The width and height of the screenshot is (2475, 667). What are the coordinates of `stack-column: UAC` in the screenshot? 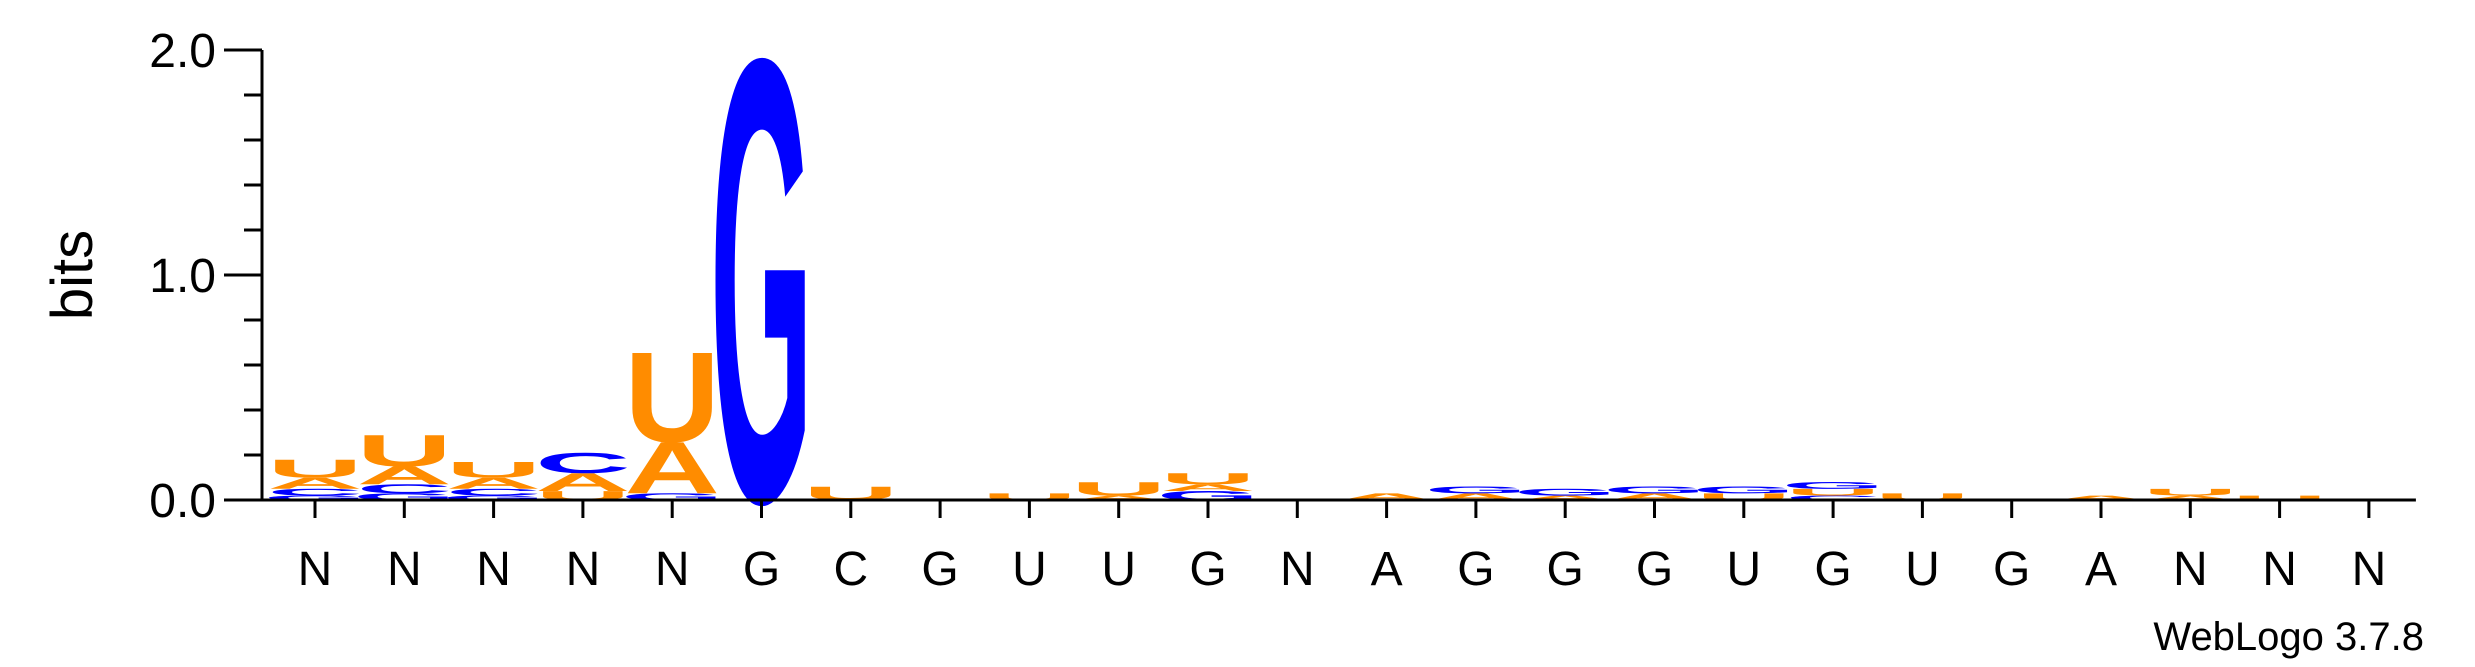 It's located at (583, 475).